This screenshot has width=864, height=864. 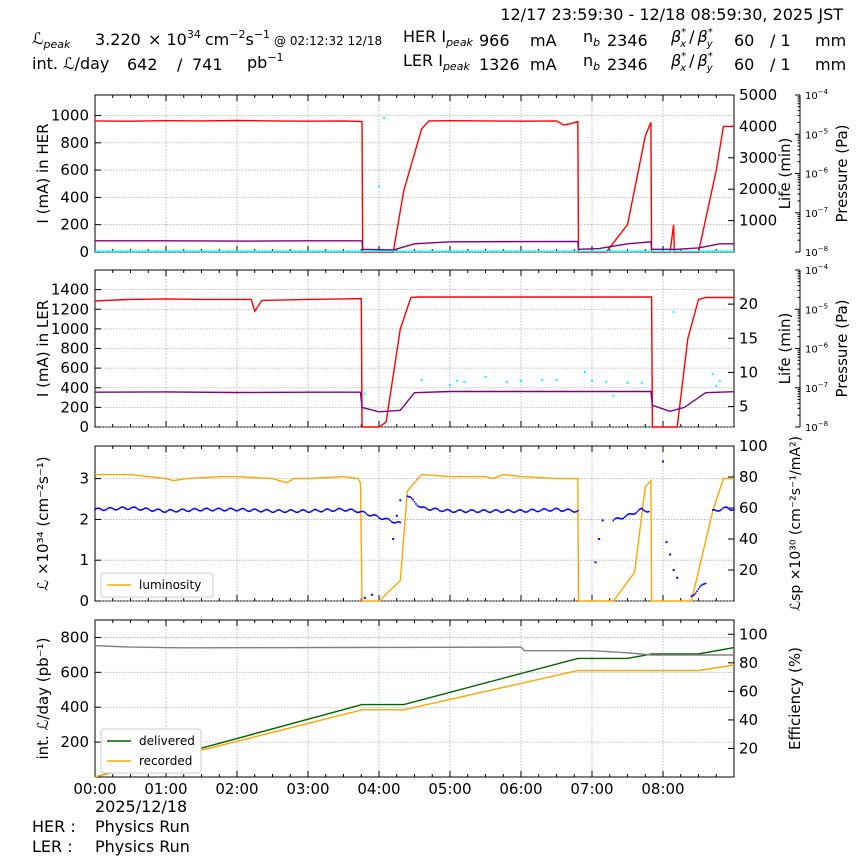 What do you see at coordinates (414, 712) in the screenshot?
I see `delivered-series` at bounding box center [414, 712].